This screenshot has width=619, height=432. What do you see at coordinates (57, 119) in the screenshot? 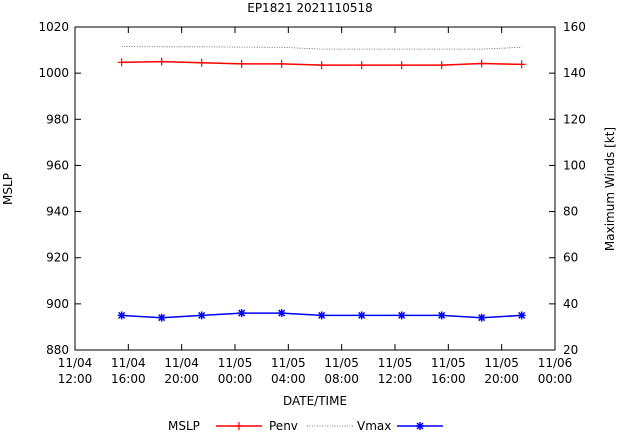
I see `y-left-tick-label: 980` at bounding box center [57, 119].